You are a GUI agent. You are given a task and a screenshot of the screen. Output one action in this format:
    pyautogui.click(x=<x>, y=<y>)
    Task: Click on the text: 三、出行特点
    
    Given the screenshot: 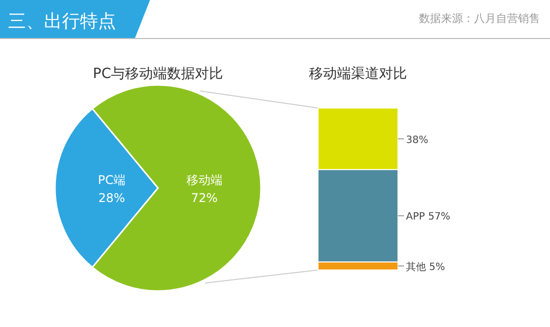 What is the action you would take?
    pyautogui.click(x=62, y=21)
    